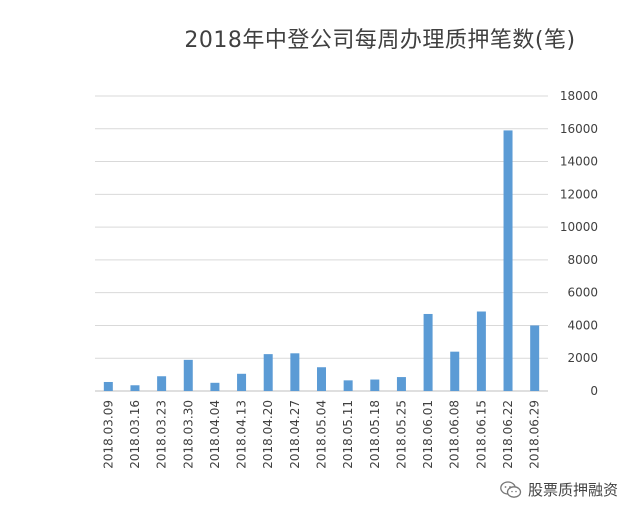 This screenshot has width=640, height=514. Describe the element at coordinates (582, 325) in the screenshot. I see `y-tick-label: 4000` at that location.